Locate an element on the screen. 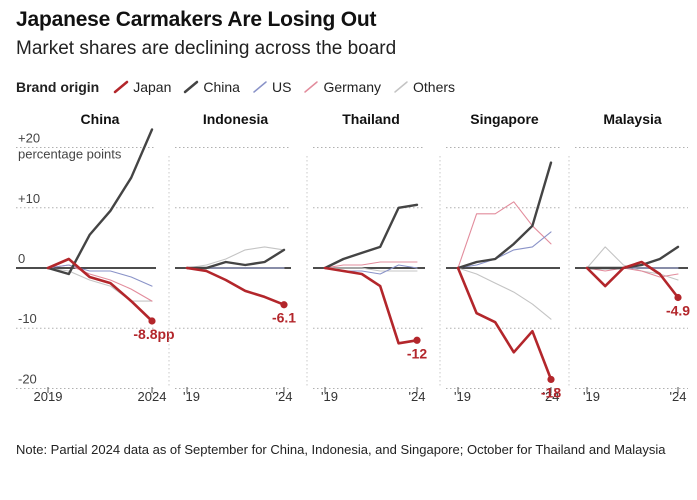 This screenshot has width=697, height=500. legend-entry-germany: Germany is located at coordinates (342, 87).